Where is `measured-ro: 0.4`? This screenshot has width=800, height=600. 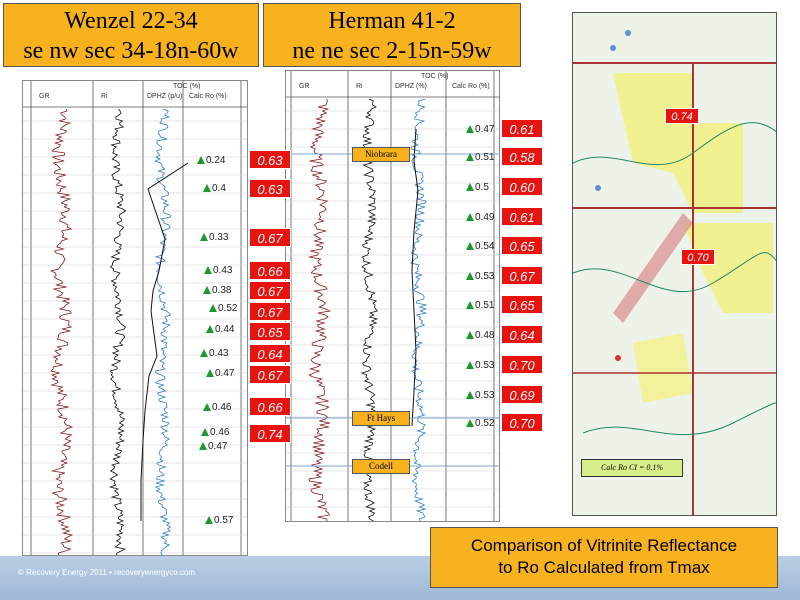 measured-ro: 0.4 is located at coordinates (214, 189).